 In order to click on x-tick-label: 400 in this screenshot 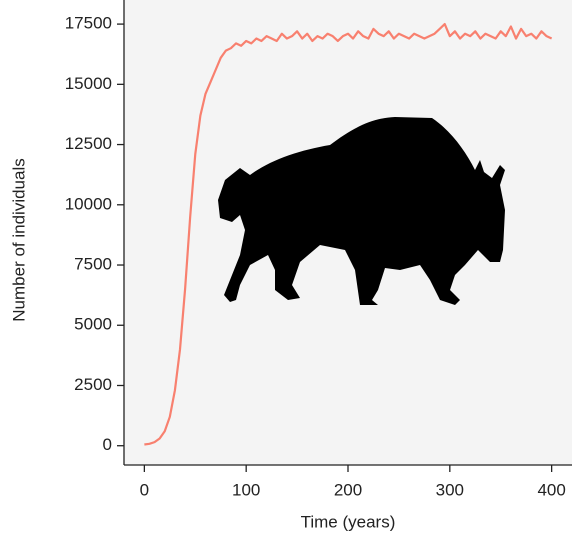, I will do `click(551, 489)`.